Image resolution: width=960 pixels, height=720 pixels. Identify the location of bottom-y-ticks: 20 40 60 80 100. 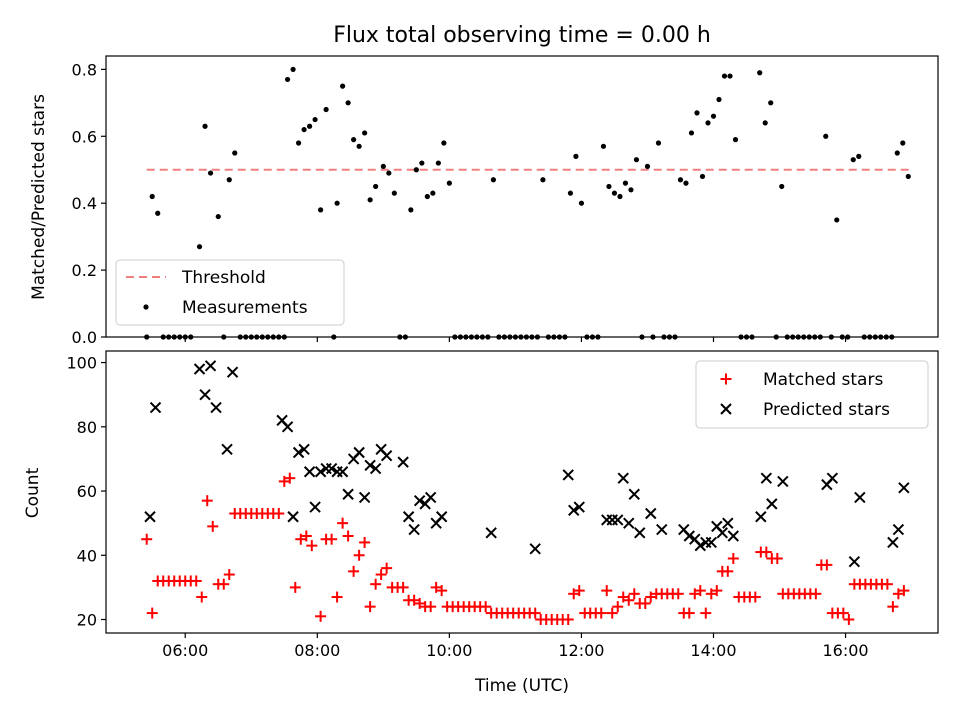
(86, 492).